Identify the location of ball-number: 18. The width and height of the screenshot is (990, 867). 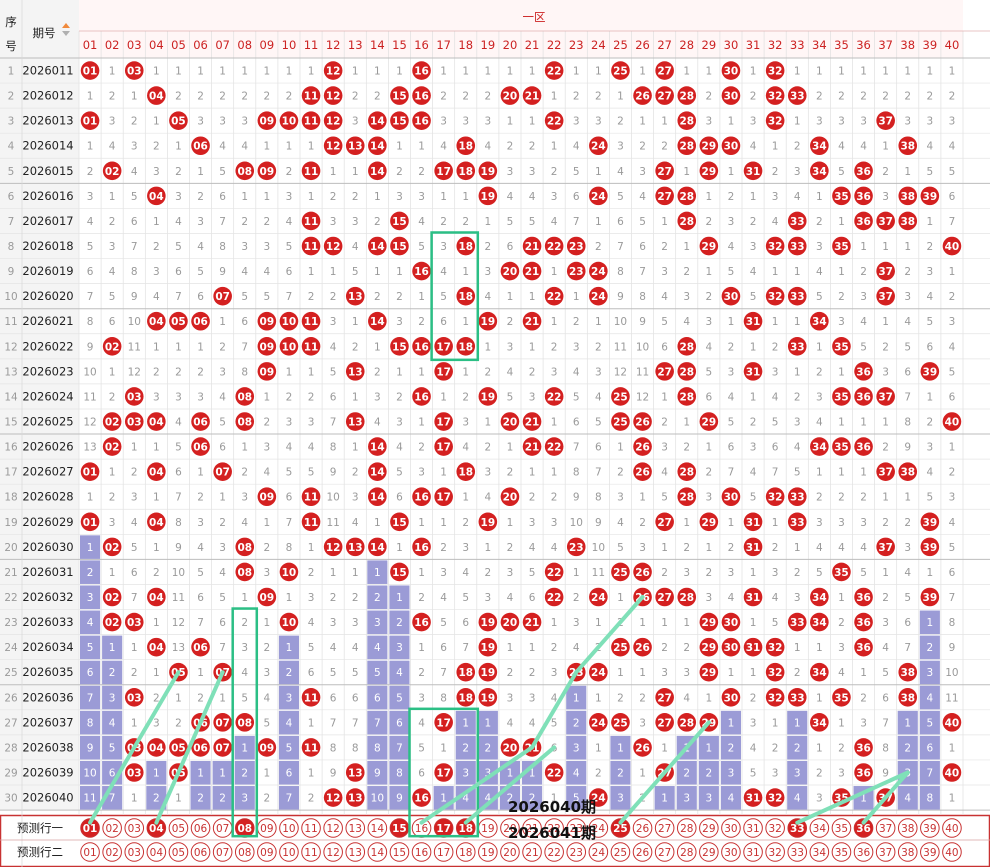
(465, 673).